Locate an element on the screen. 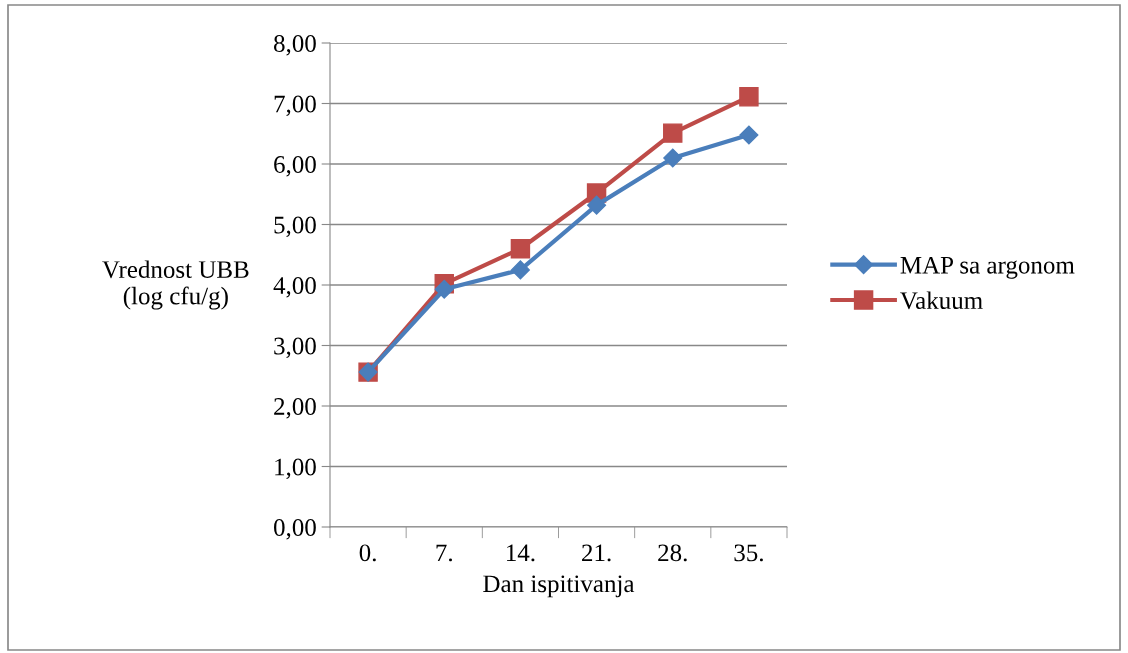 This screenshot has width=1128, height=653. x-tick-label: 0. is located at coordinates (367, 553).